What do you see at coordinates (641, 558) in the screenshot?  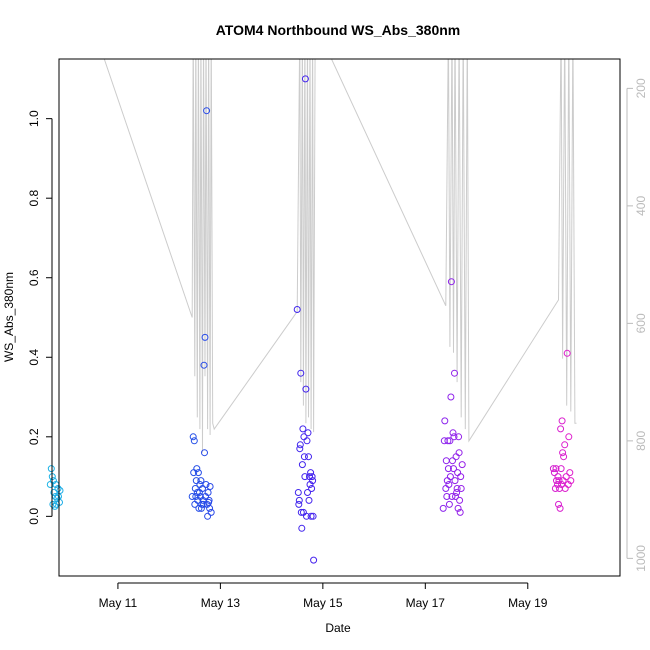 I see `right-axis-tick-label: 1000` at bounding box center [641, 558].